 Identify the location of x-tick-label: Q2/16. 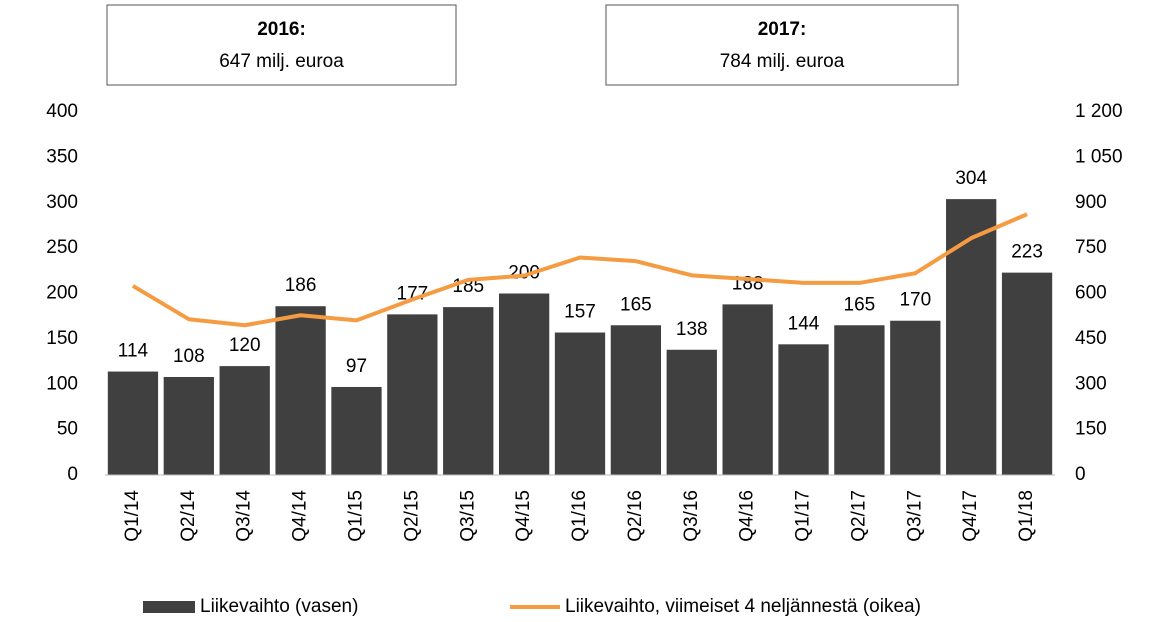
(635, 516).